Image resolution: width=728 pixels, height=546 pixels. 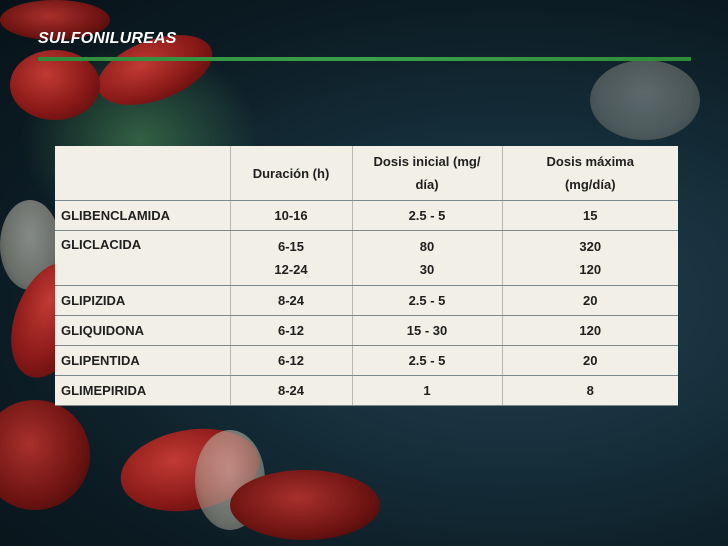 I want to click on drug-name: GLIBENCLAMIDA, so click(x=143, y=215).